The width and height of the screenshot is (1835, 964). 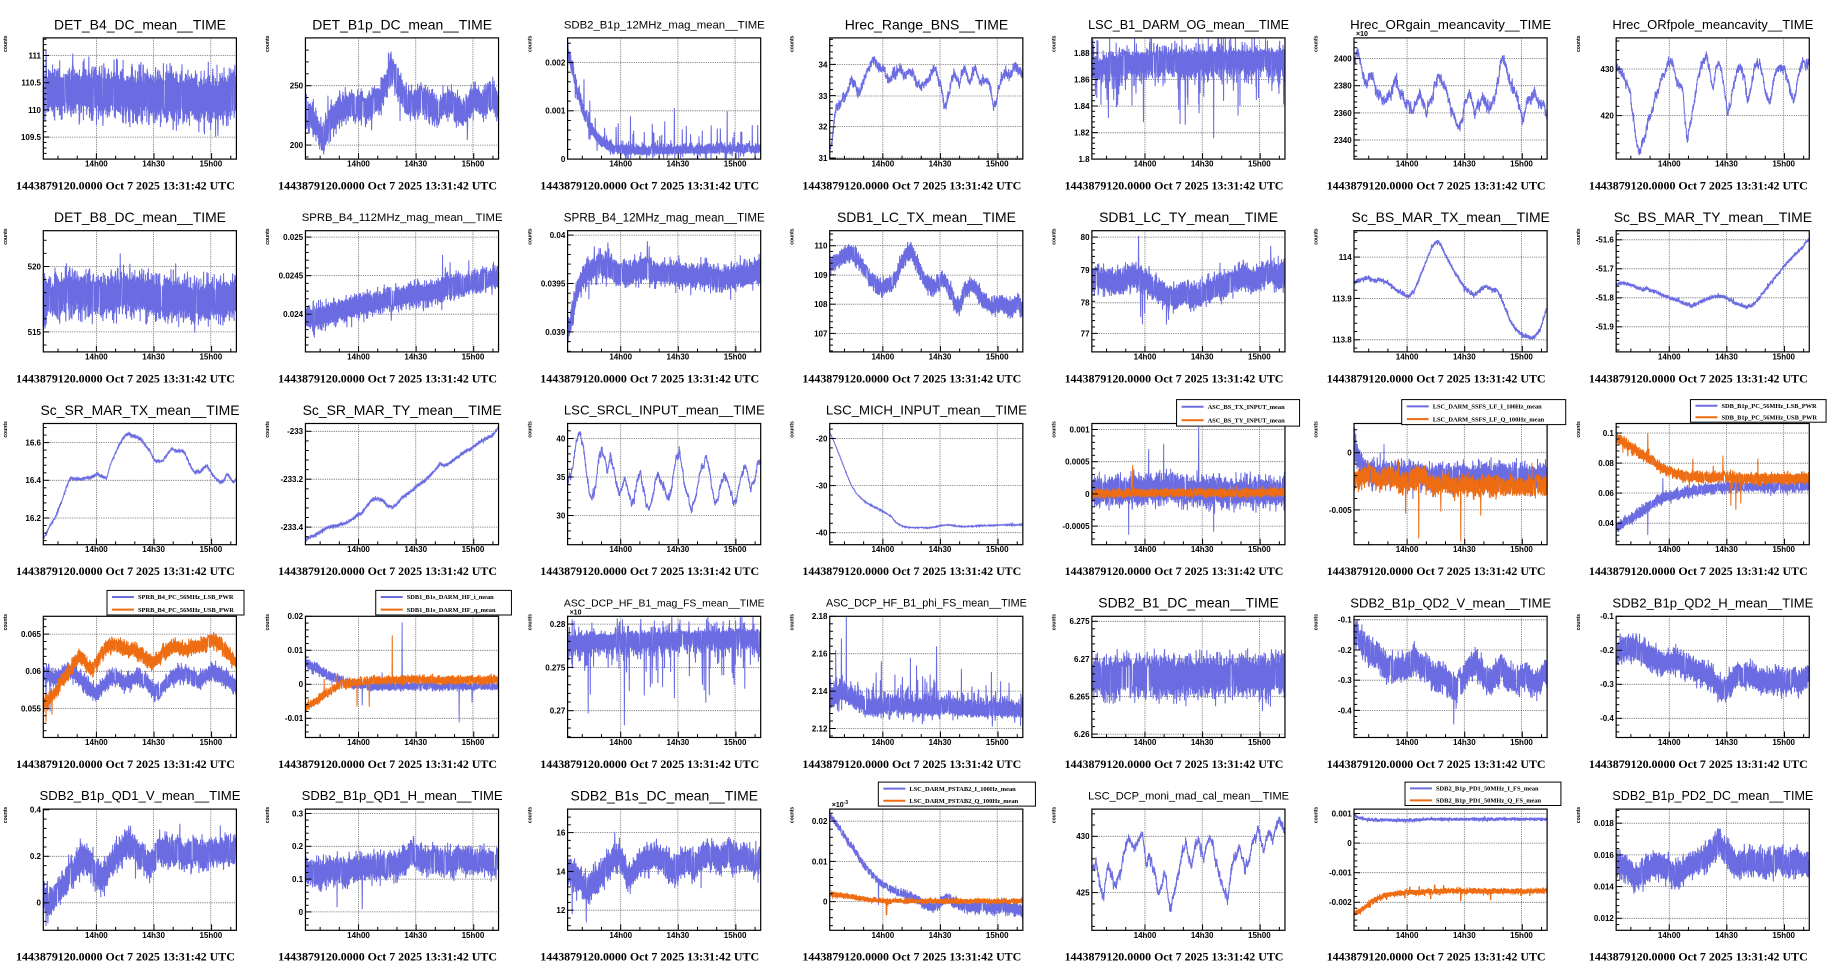 What do you see at coordinates (821, 333) in the screenshot?
I see `svg-text: 107` at bounding box center [821, 333].